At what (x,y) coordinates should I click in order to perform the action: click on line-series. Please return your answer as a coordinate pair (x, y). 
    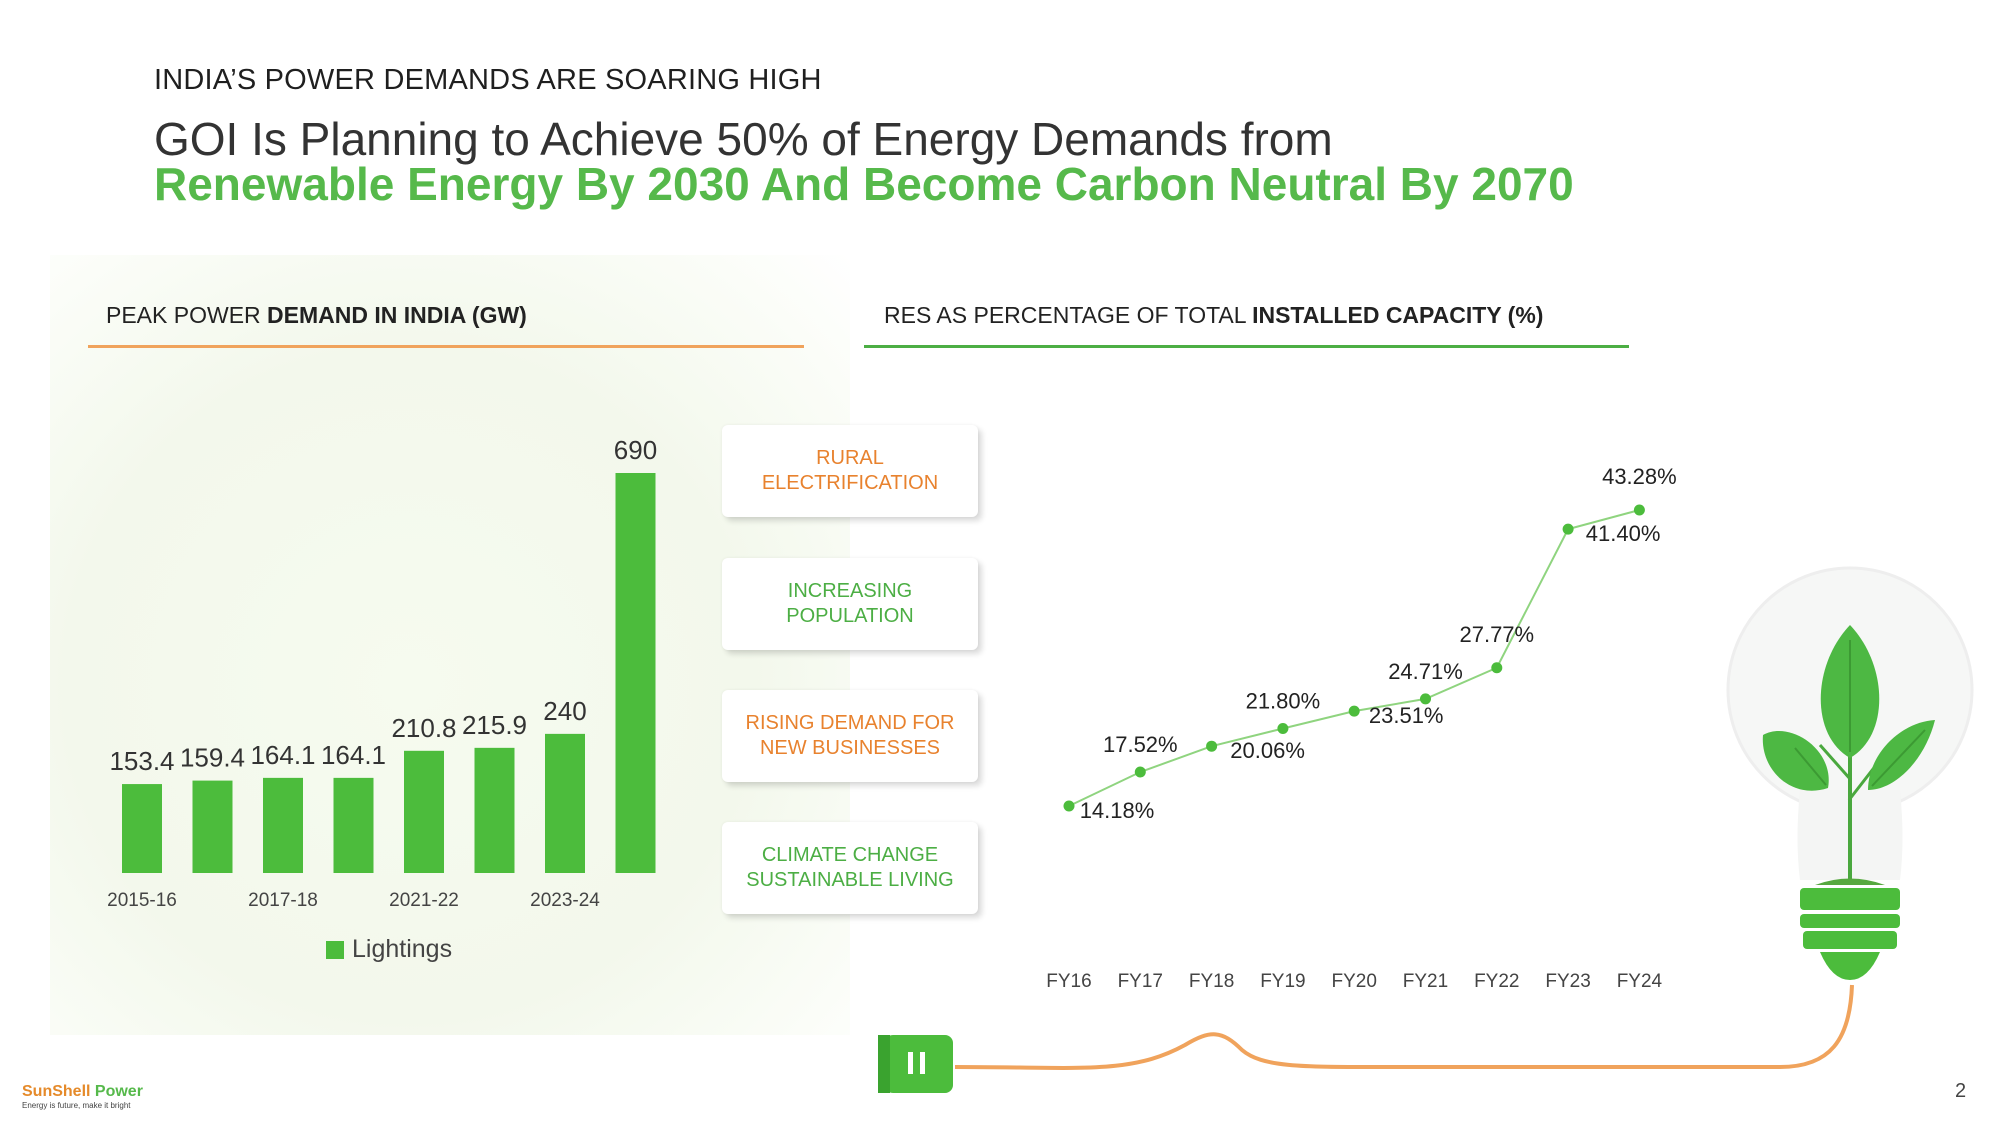
    Looking at the image, I should click on (1354, 658).